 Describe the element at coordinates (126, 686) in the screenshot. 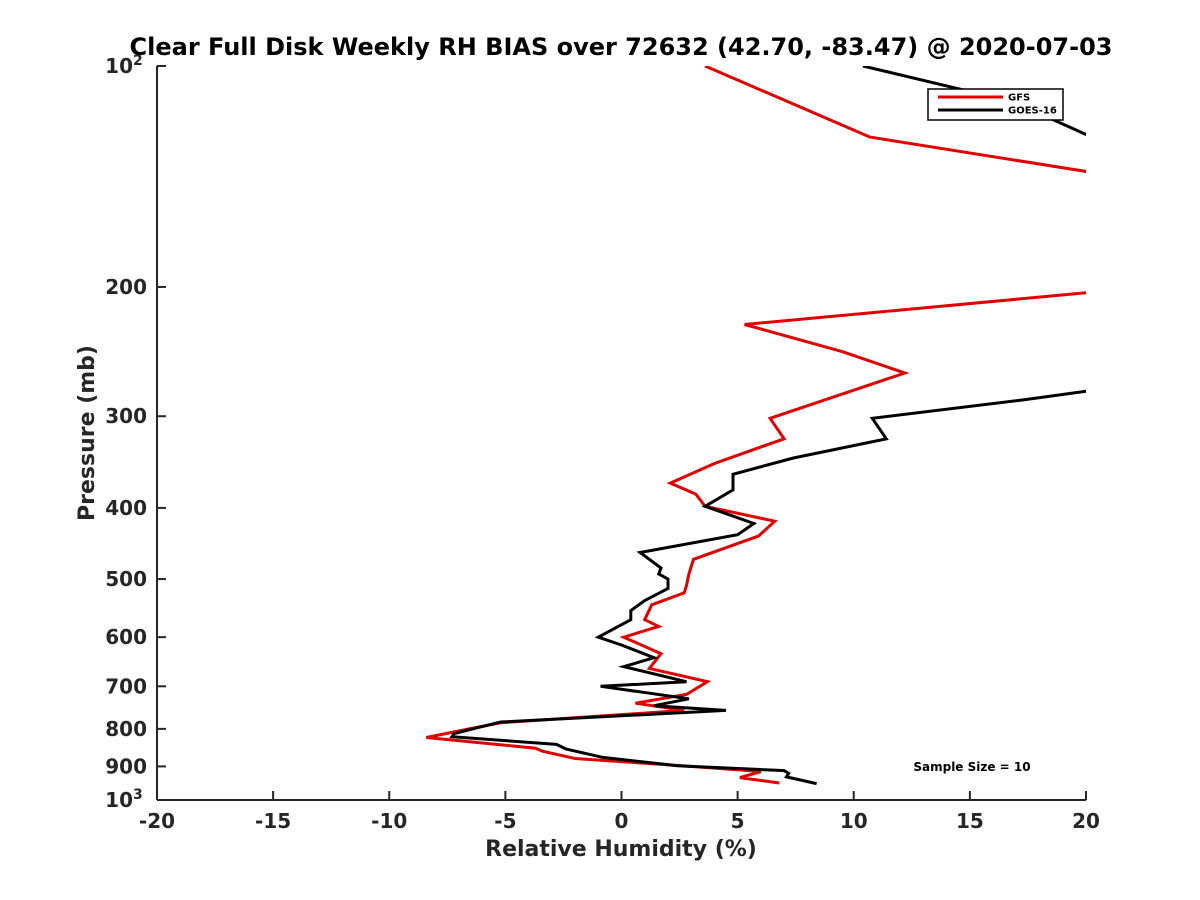

I see `y-tick-label: 700` at that location.